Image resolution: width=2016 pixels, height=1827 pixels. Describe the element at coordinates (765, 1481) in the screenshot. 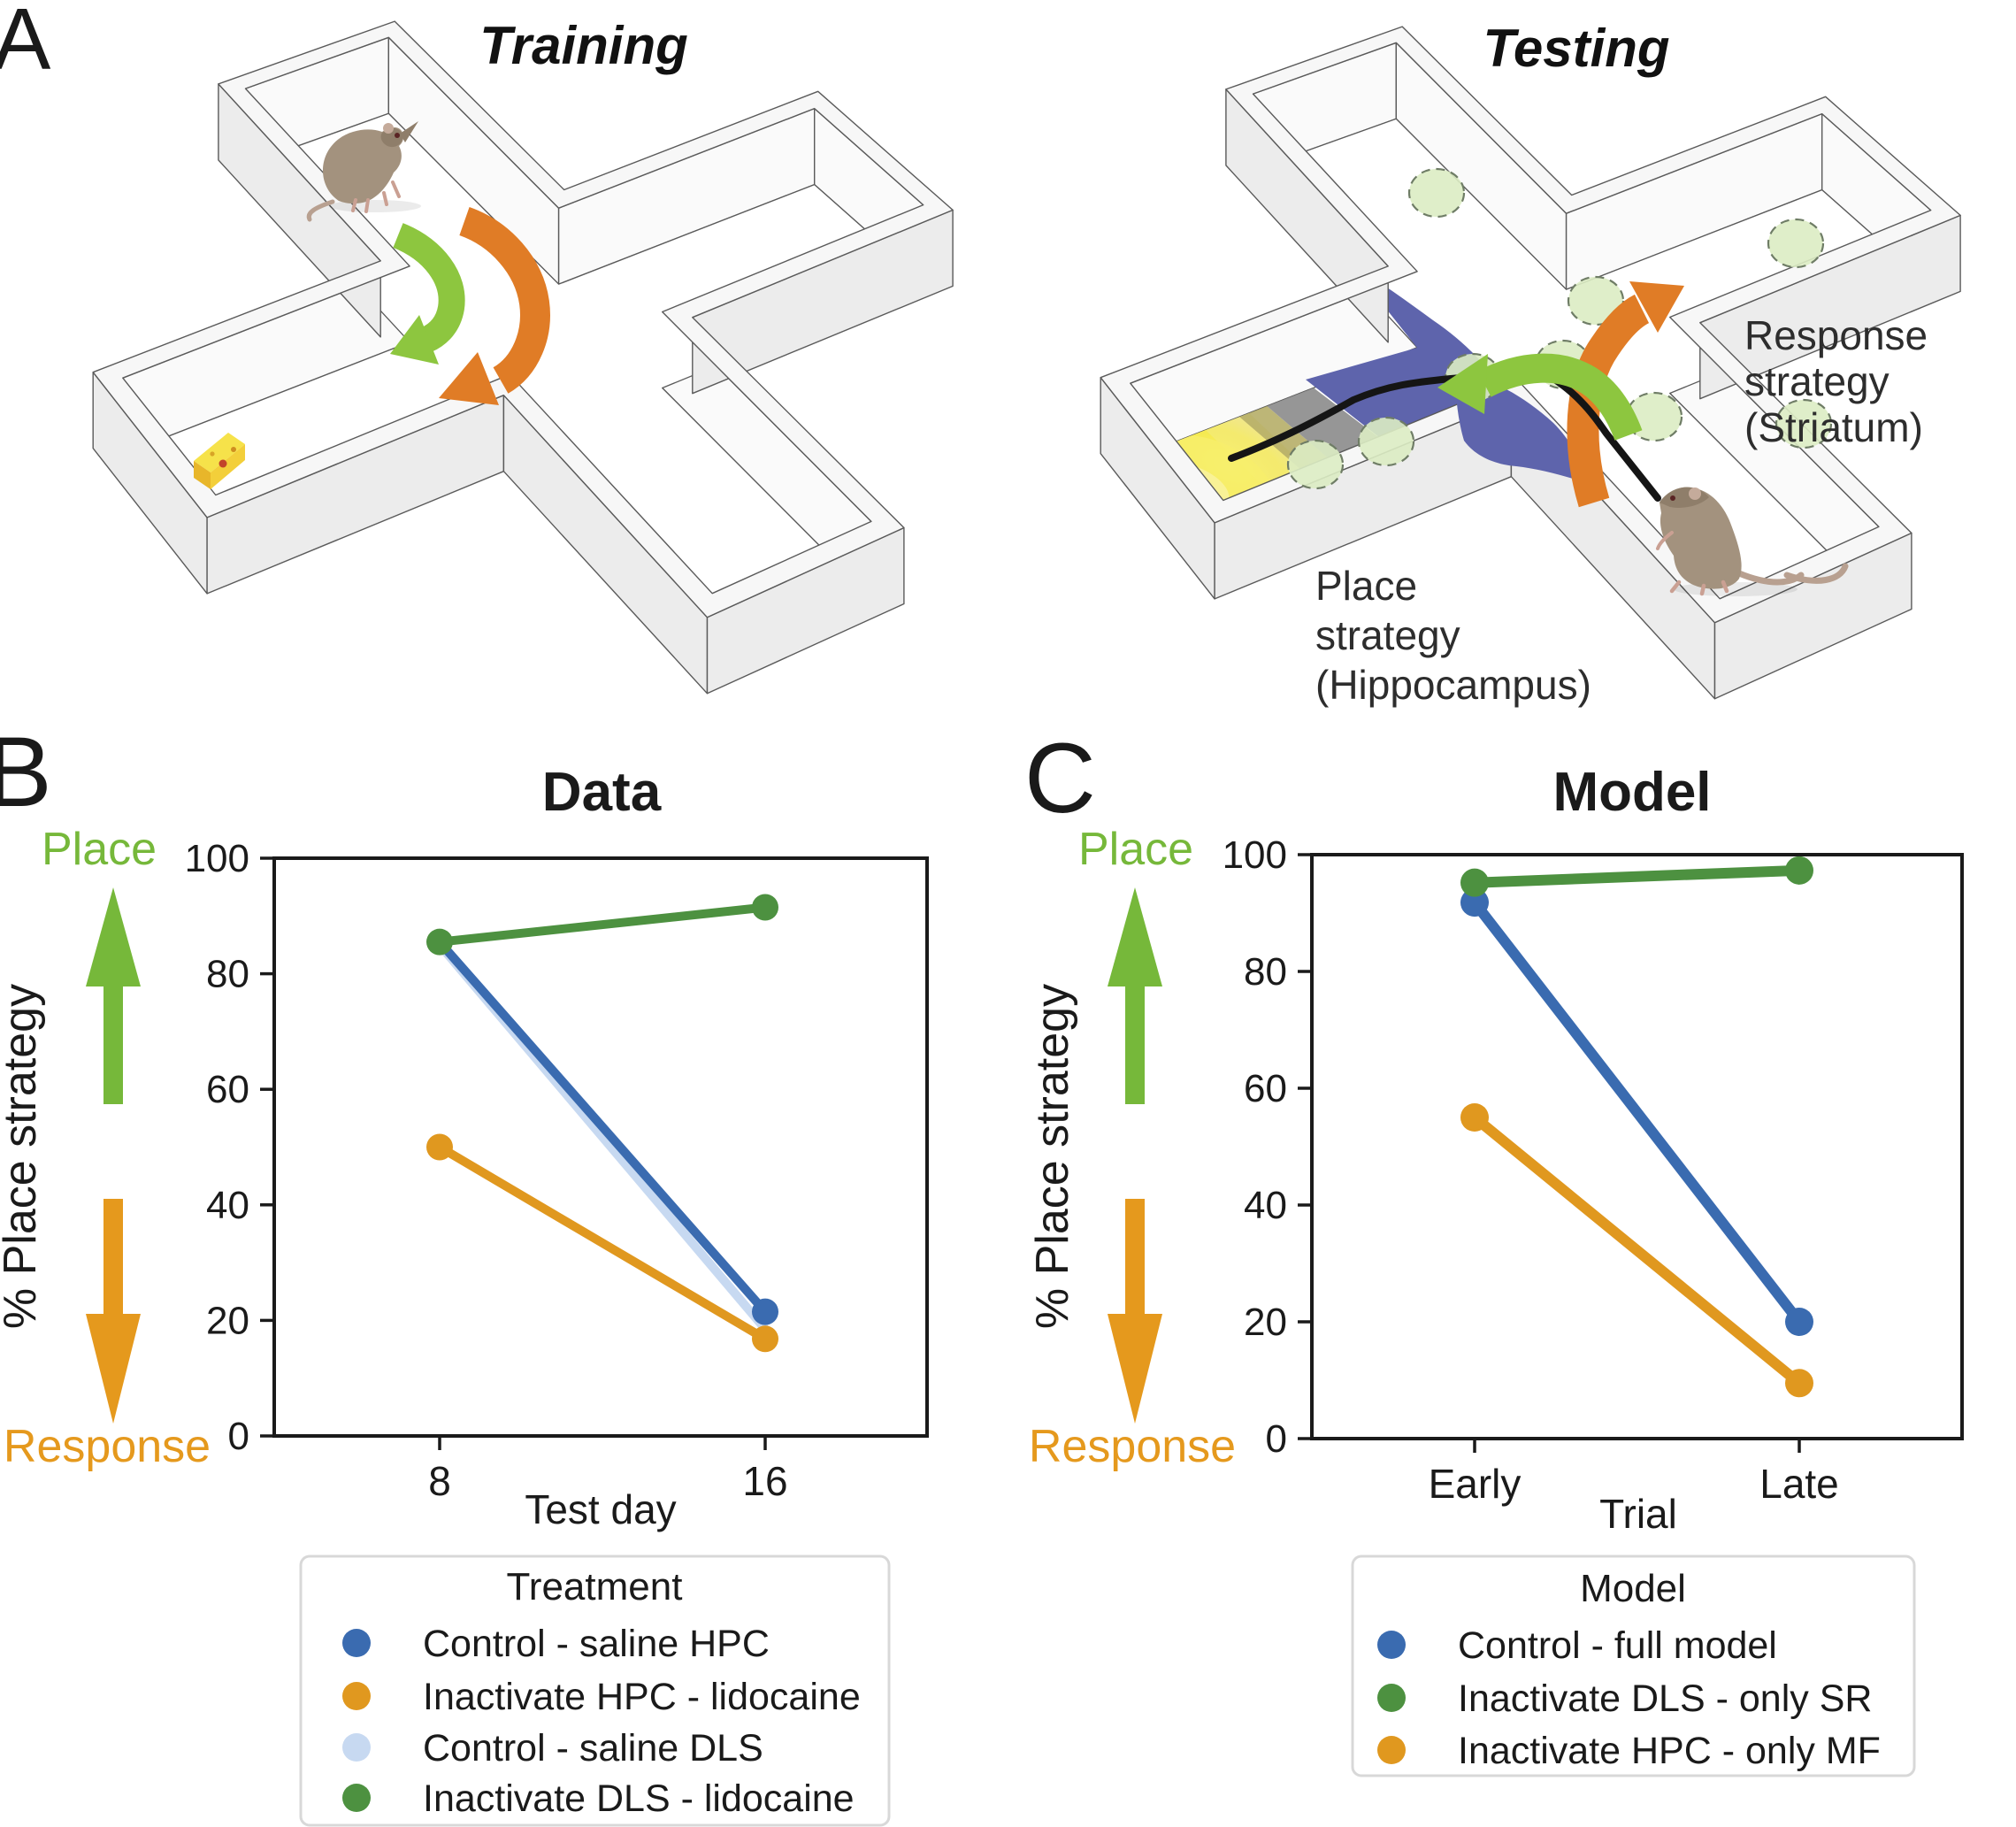

I see `svg-text: 16` at that location.